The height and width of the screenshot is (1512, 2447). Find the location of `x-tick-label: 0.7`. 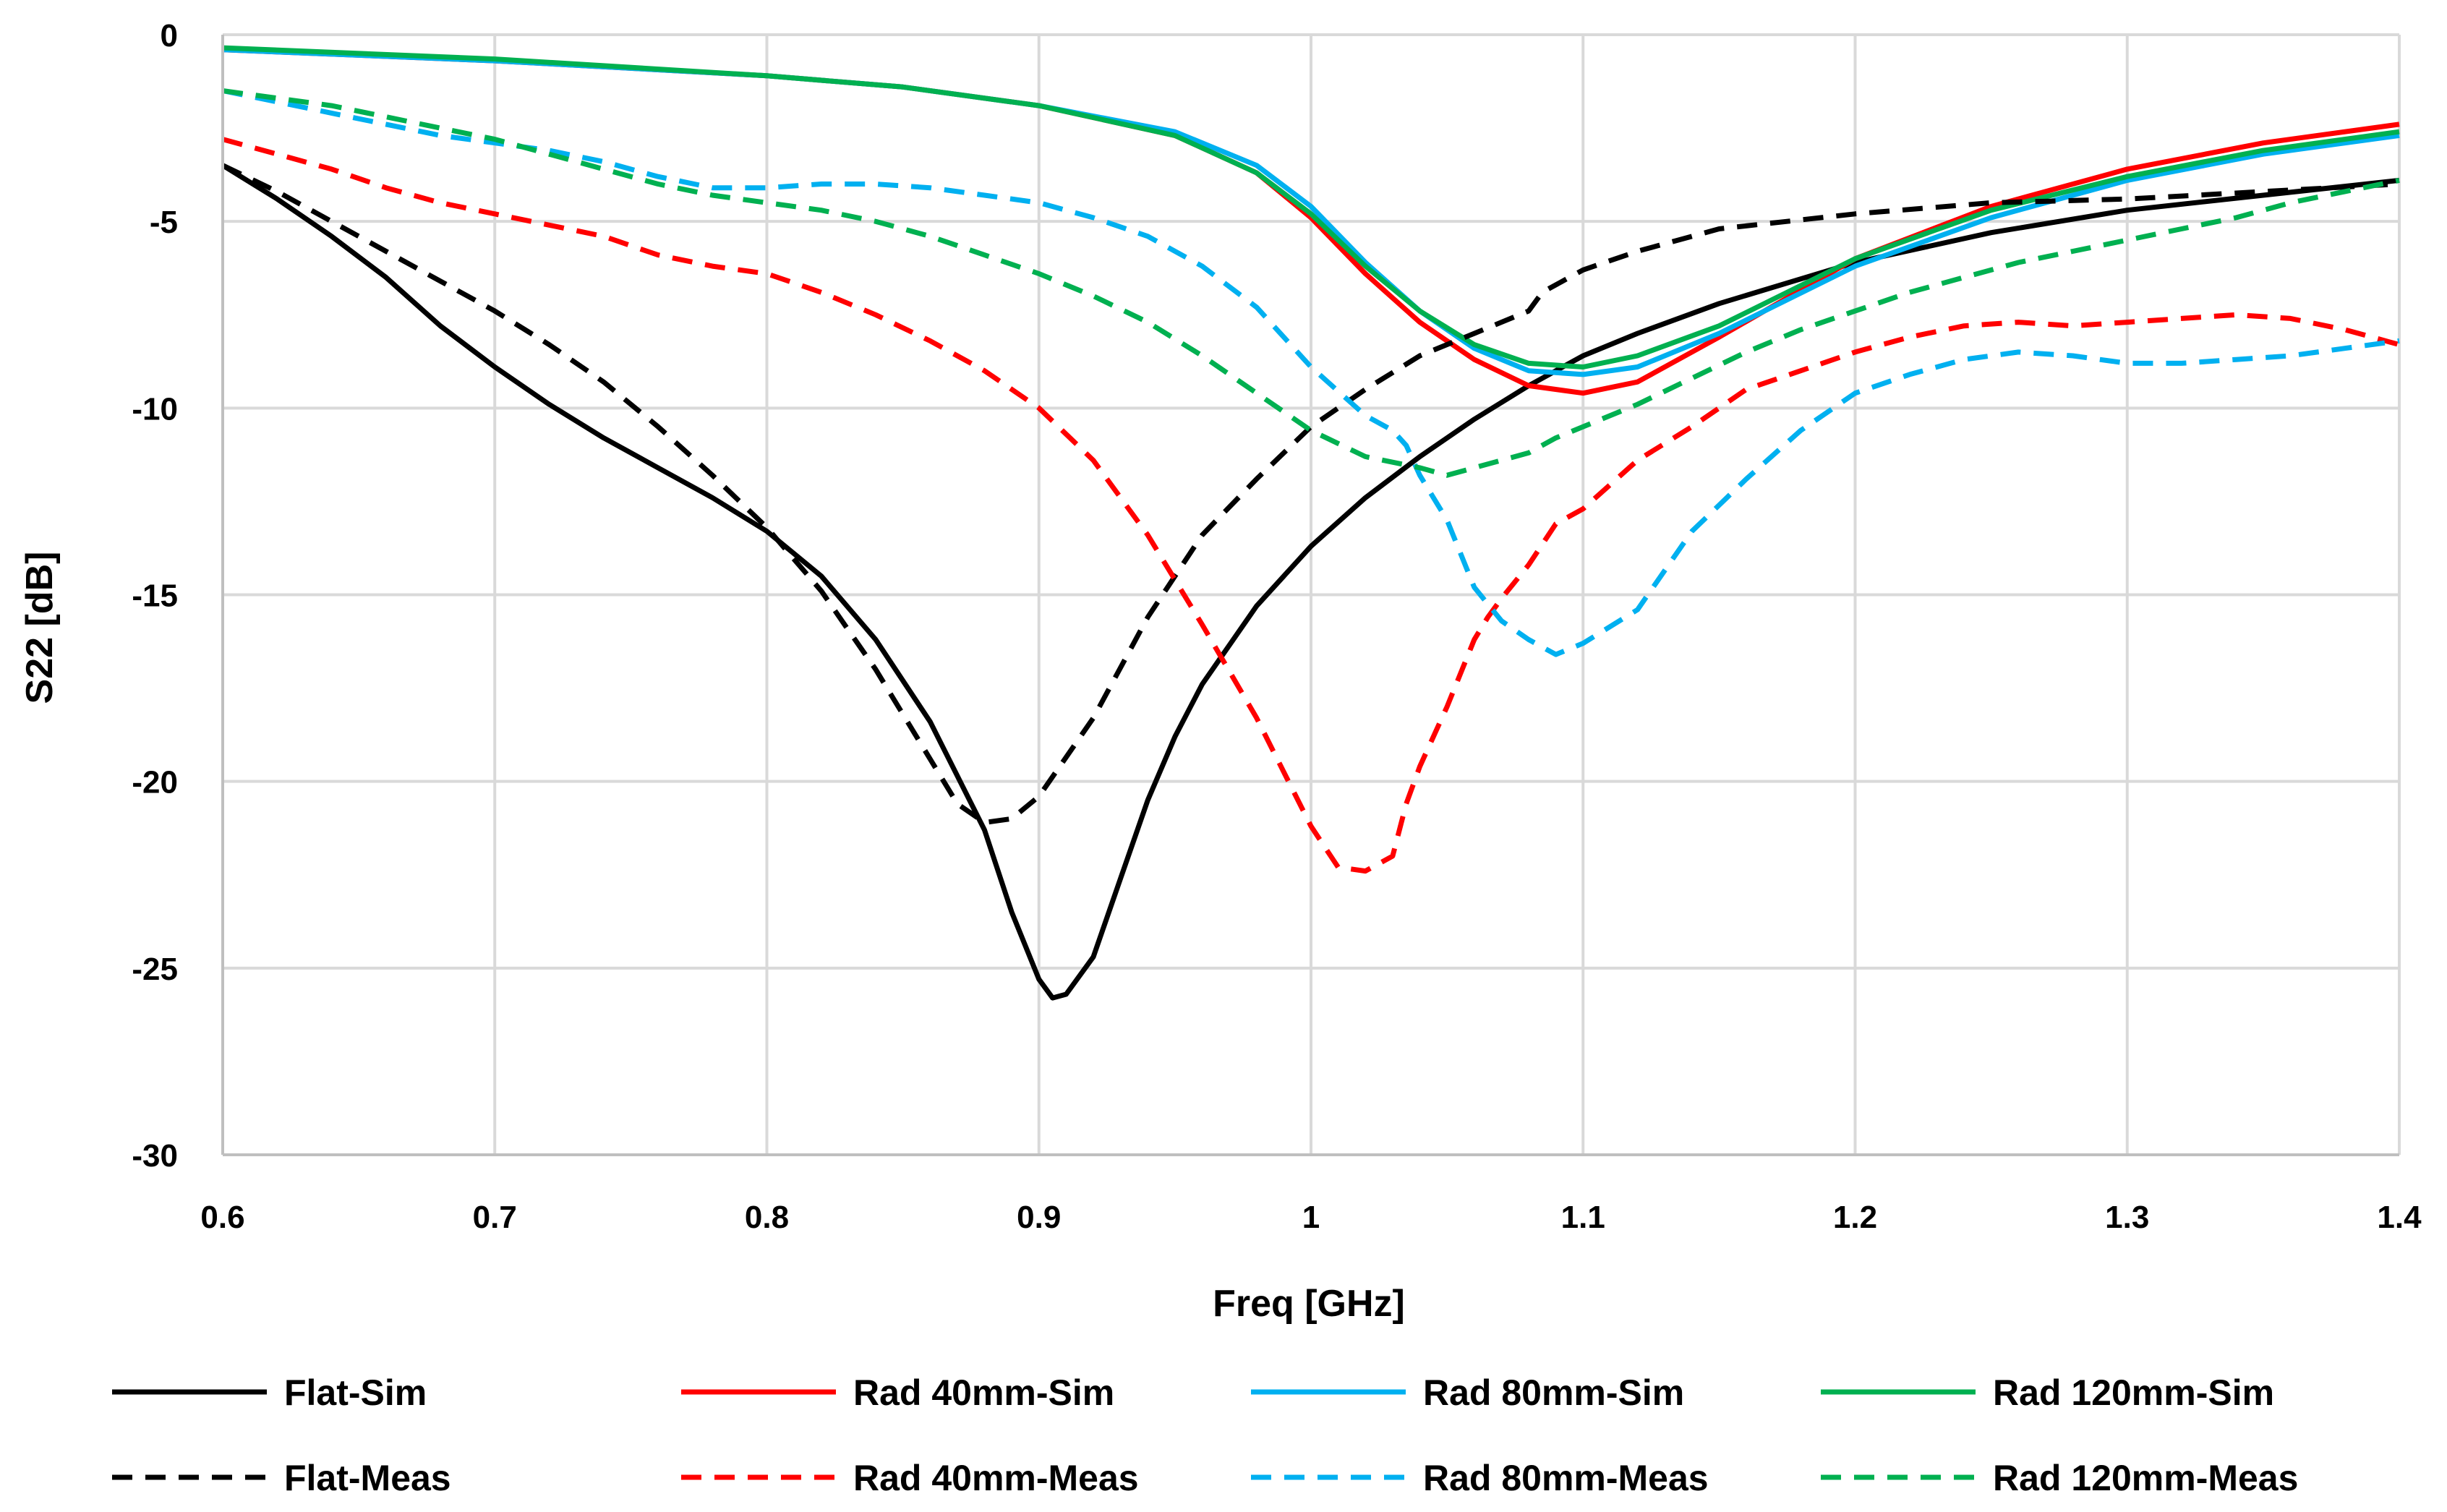

x-tick-label: 0.7 is located at coordinates (495, 1217).